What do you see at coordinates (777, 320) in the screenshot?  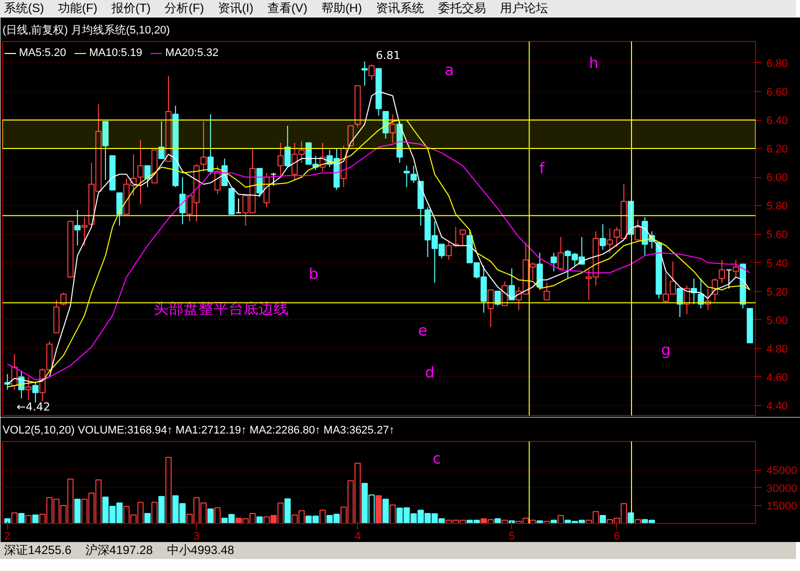 I see `y-tick-label: 5.00` at bounding box center [777, 320].